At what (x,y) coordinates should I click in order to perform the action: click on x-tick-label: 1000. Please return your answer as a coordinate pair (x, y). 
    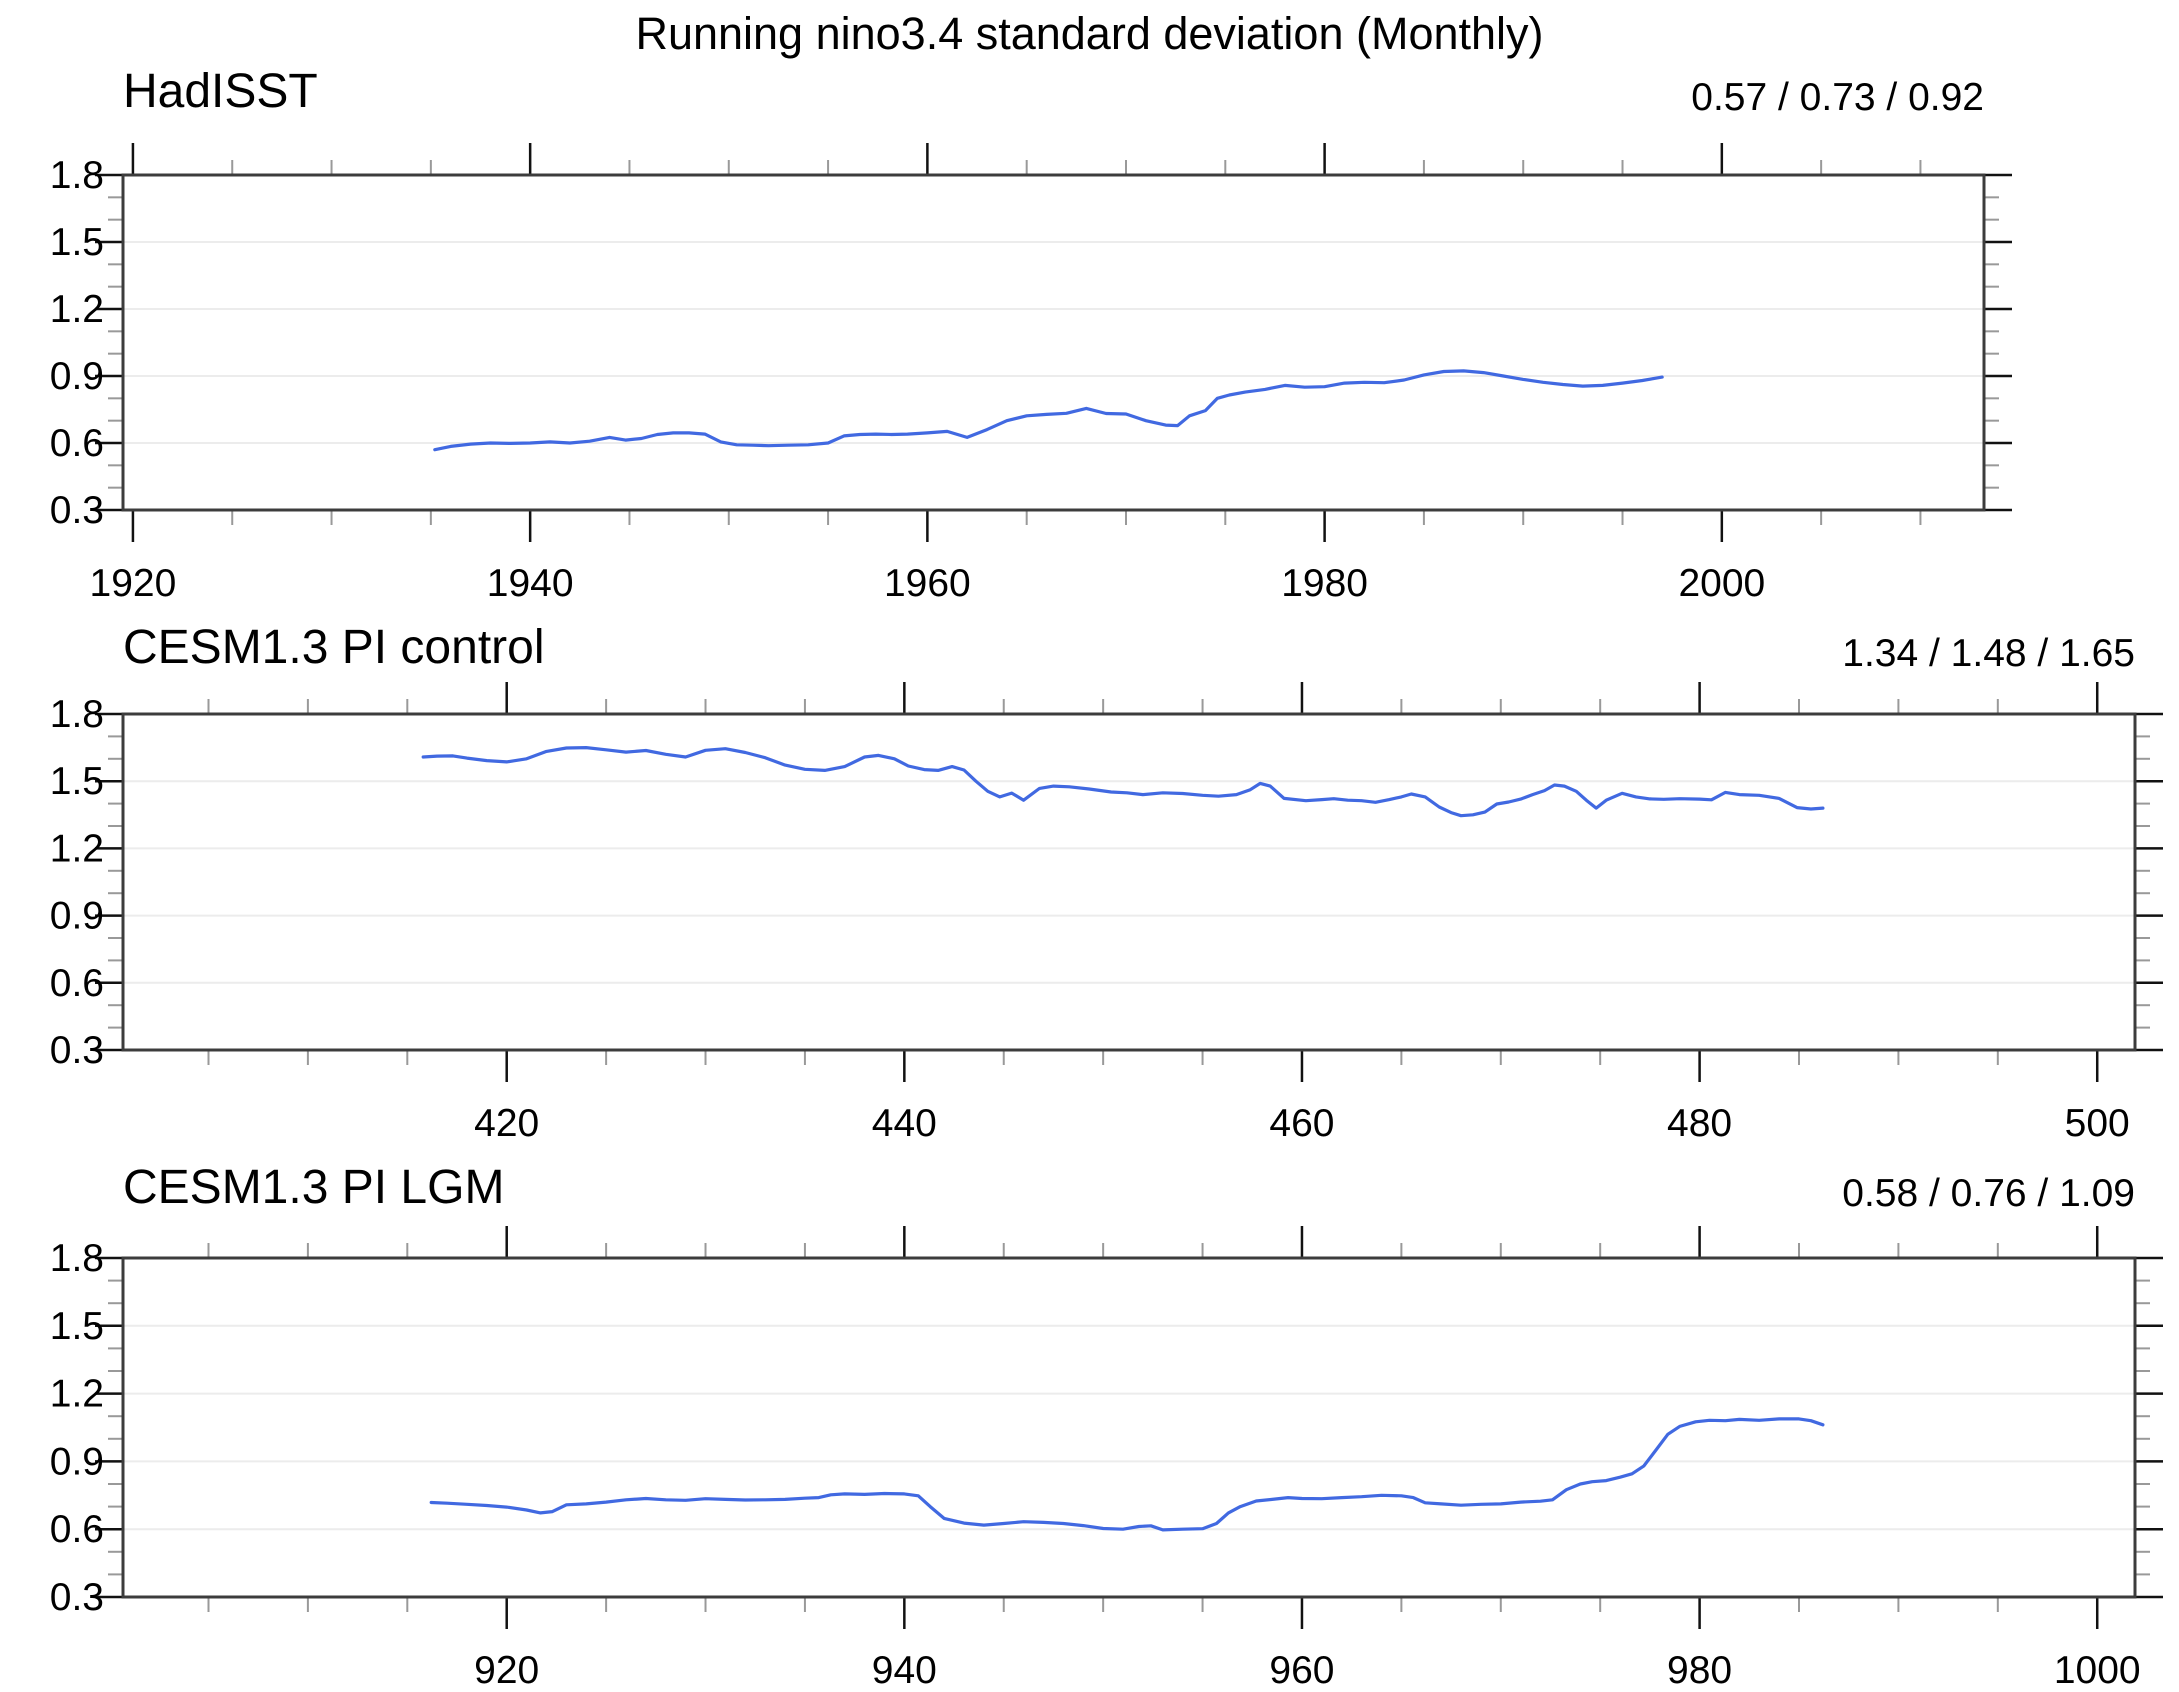
    Looking at the image, I should click on (2097, 1670).